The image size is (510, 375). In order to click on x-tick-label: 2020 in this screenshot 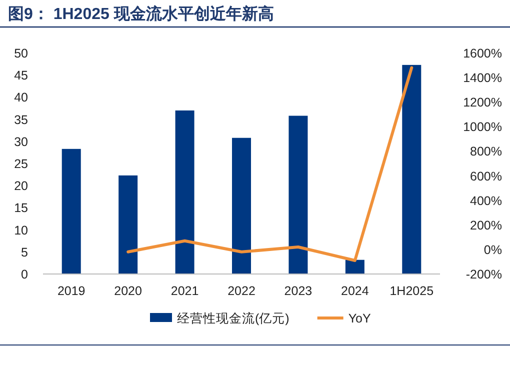, I will do `click(128, 291)`.